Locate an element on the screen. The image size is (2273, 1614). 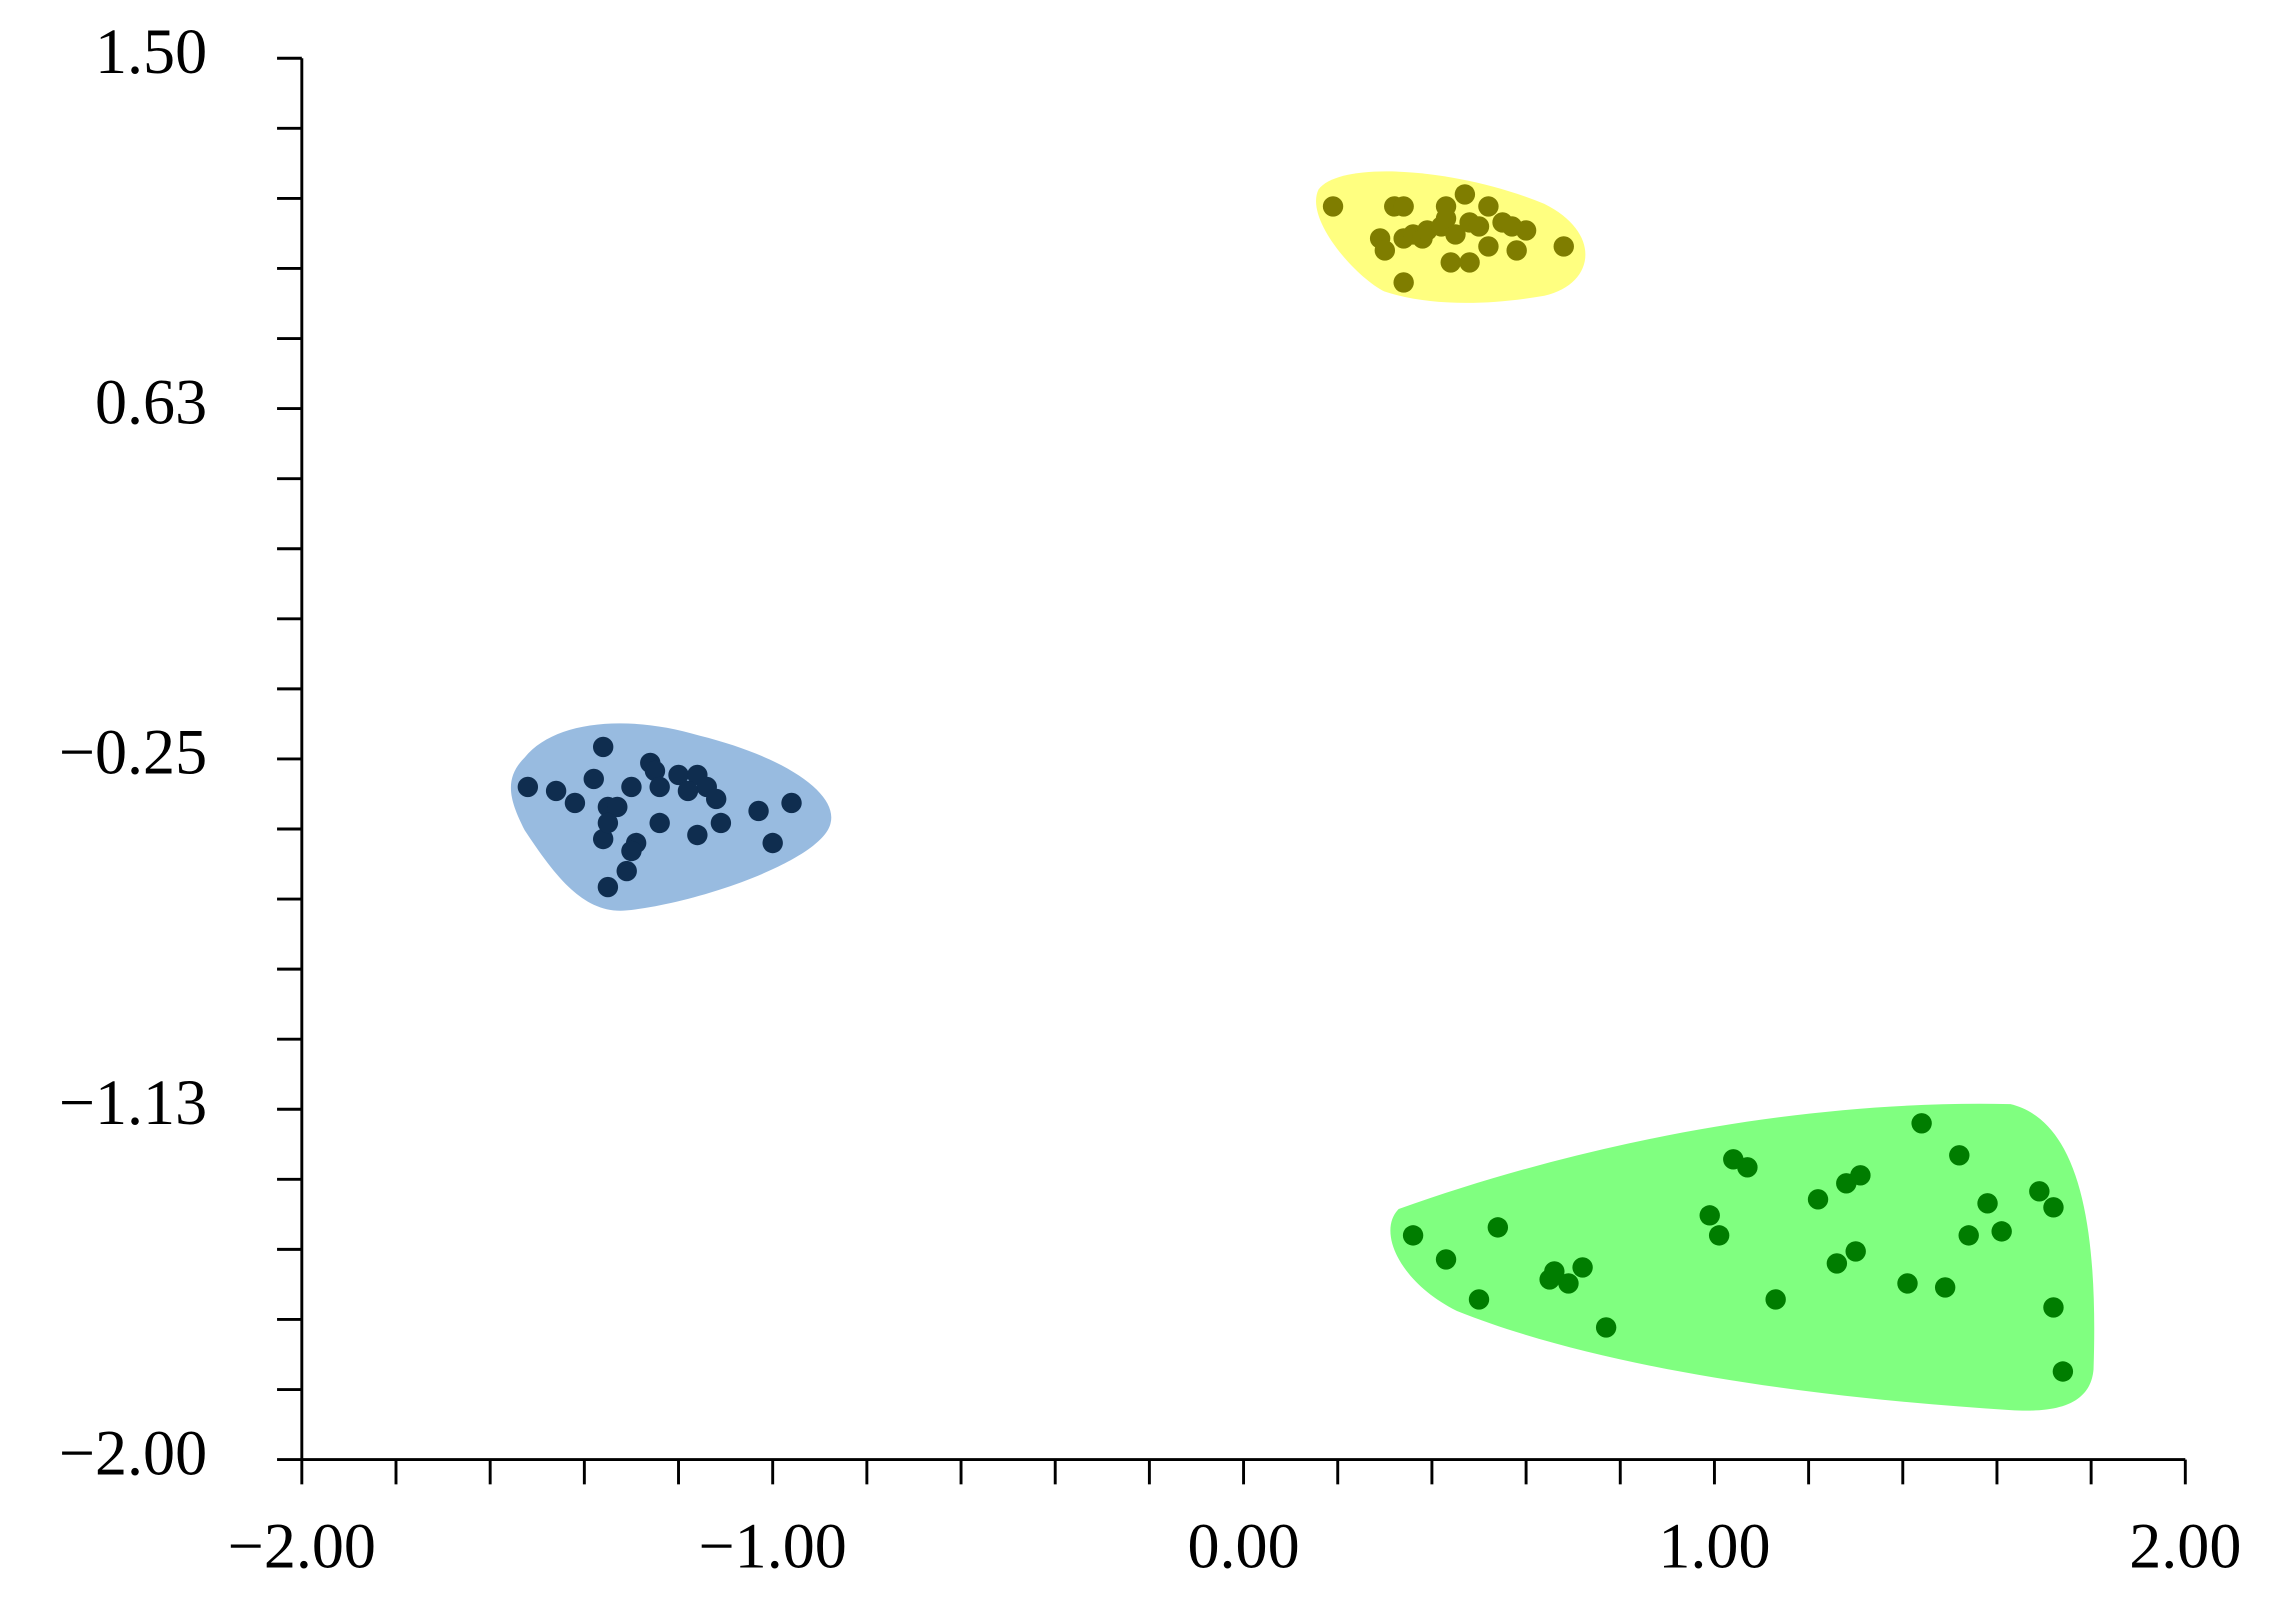
y-tick-label: −2.00 is located at coordinates (133, 1452).